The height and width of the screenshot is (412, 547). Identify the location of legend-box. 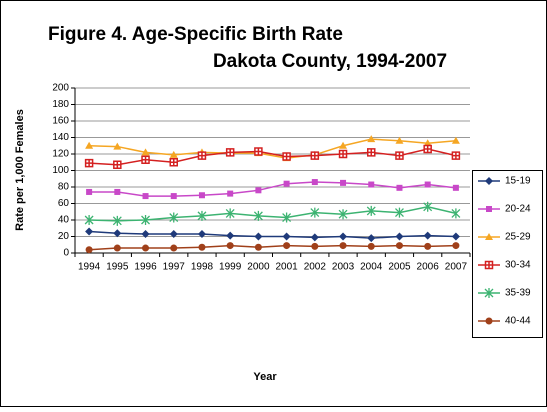
(507, 254).